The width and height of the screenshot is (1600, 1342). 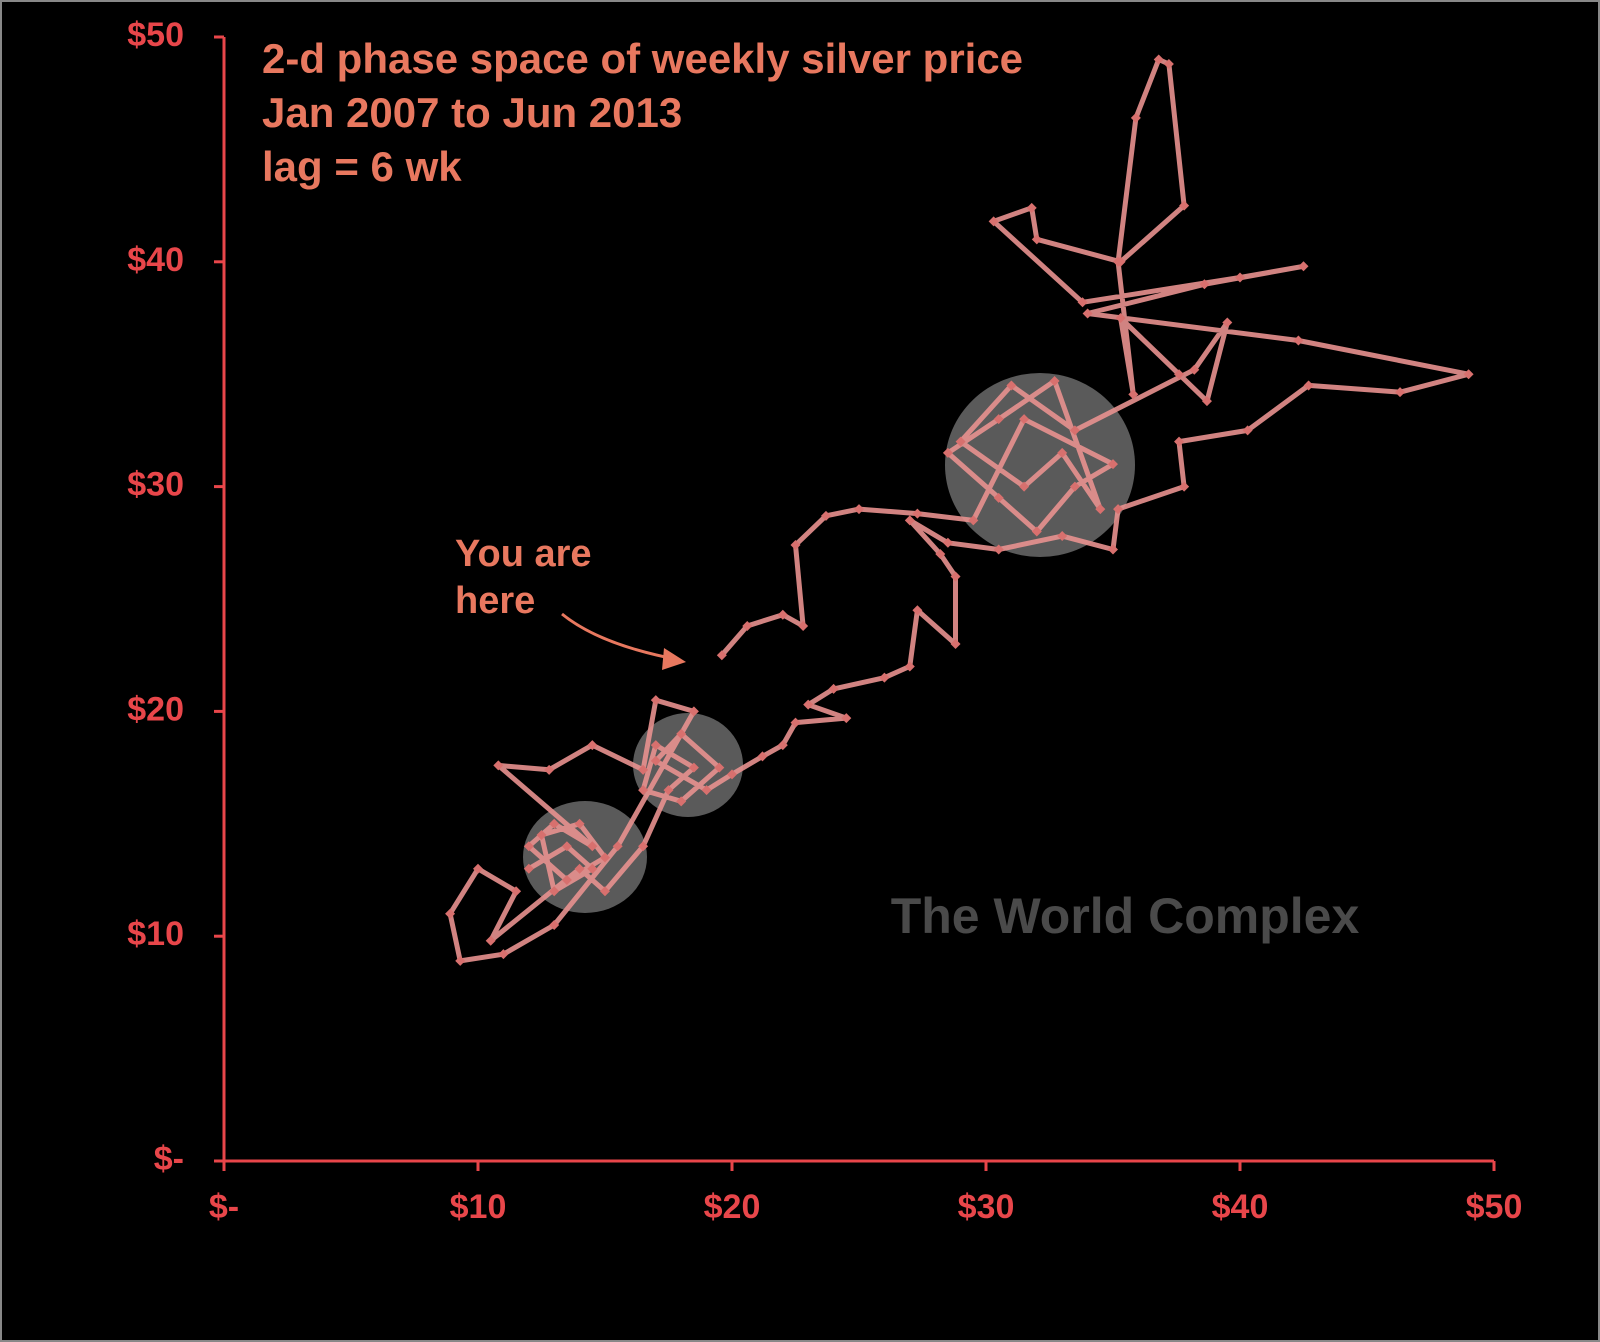 What do you see at coordinates (523, 554) in the screenshot?
I see `annotation: You are` at bounding box center [523, 554].